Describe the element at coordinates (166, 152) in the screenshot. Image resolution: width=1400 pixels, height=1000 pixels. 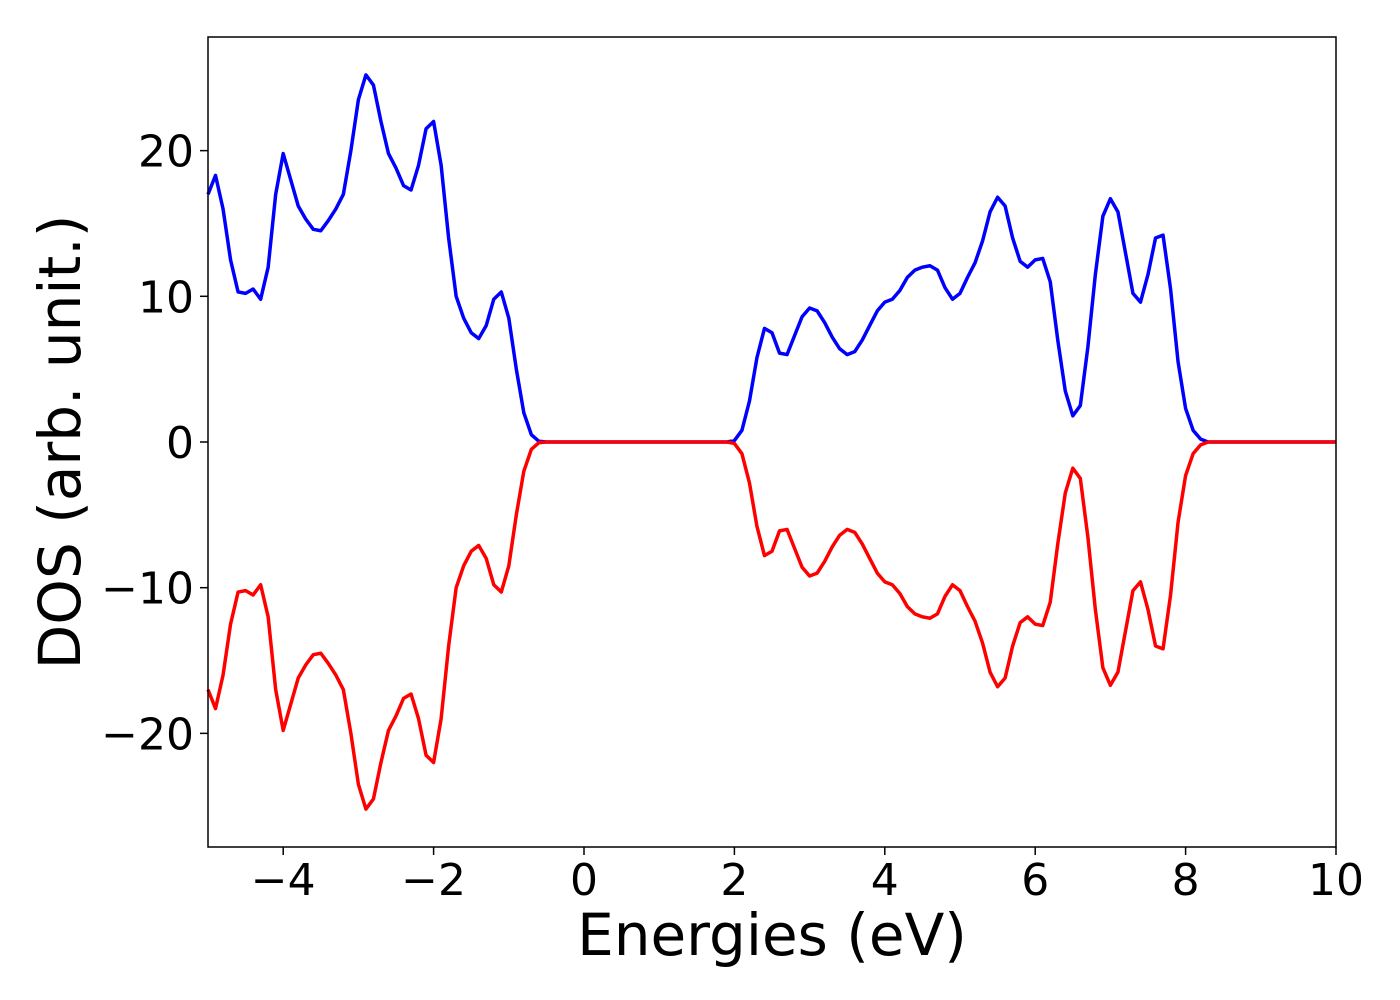
I see `y-tick-label: 20` at that location.